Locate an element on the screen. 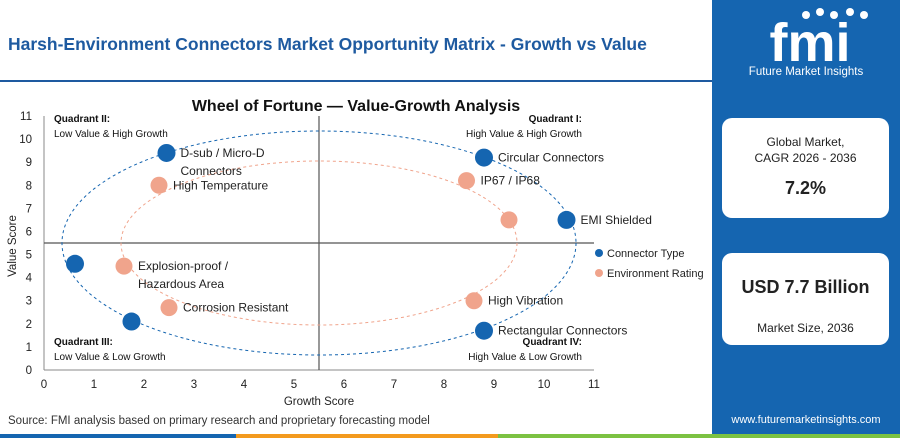 Image resolution: width=900 pixels, height=438 pixels. x-axis-title: Growth Score is located at coordinates (319, 402).